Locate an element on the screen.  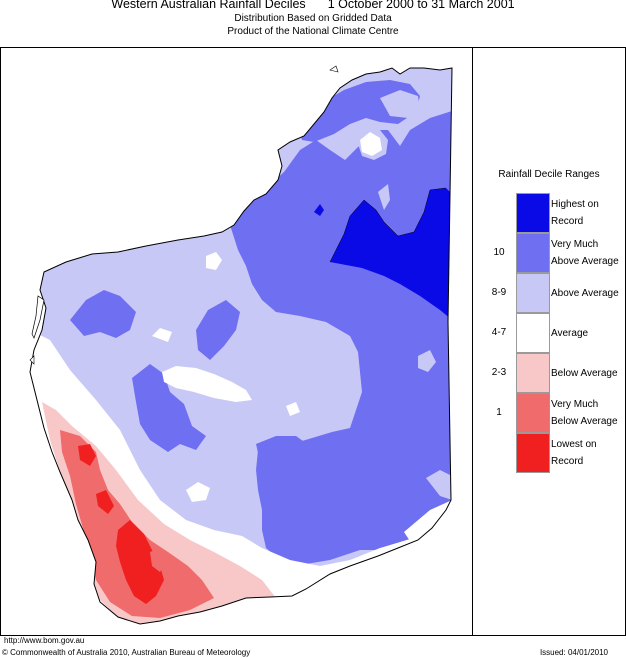
legend-label: Average is located at coordinates (570, 333).